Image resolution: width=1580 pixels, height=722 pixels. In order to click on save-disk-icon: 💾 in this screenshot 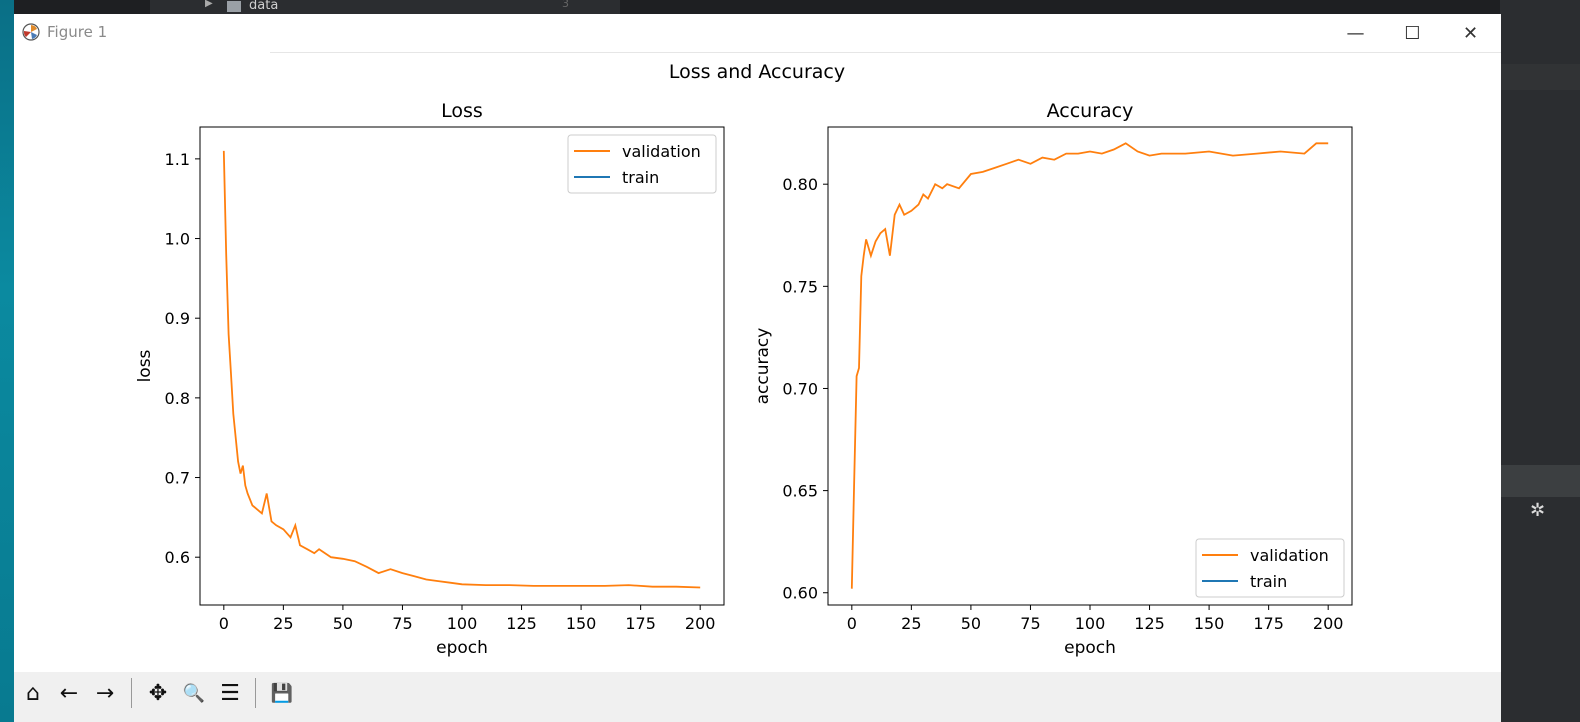, I will do `click(282, 693)`.